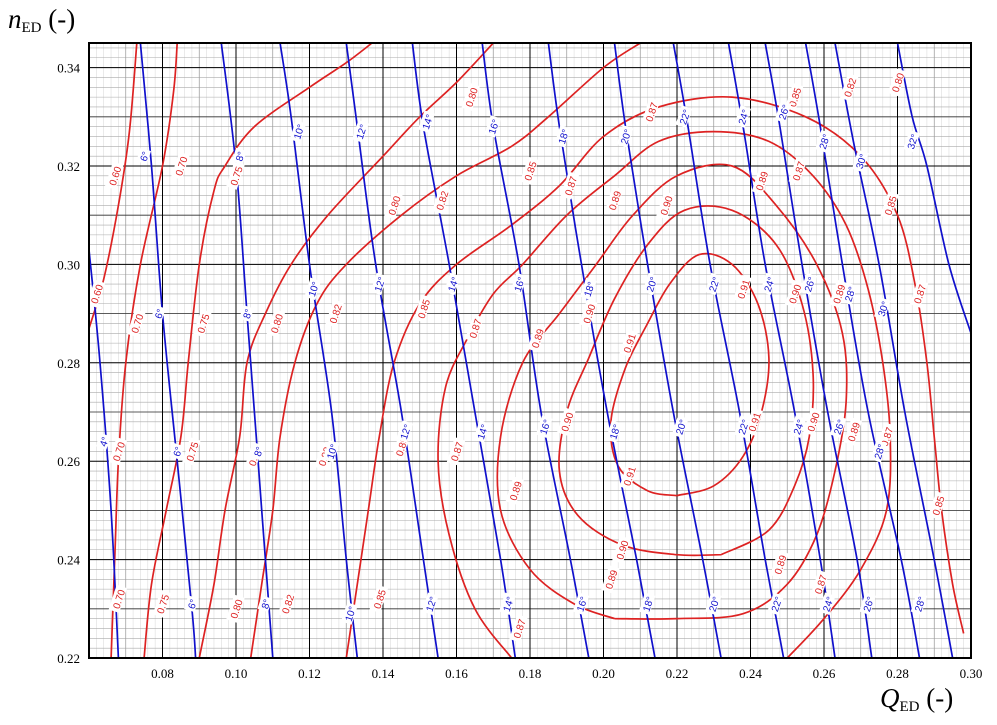 The width and height of the screenshot is (997, 725). I want to click on guide-vane-label: 22°, so click(776, 603).